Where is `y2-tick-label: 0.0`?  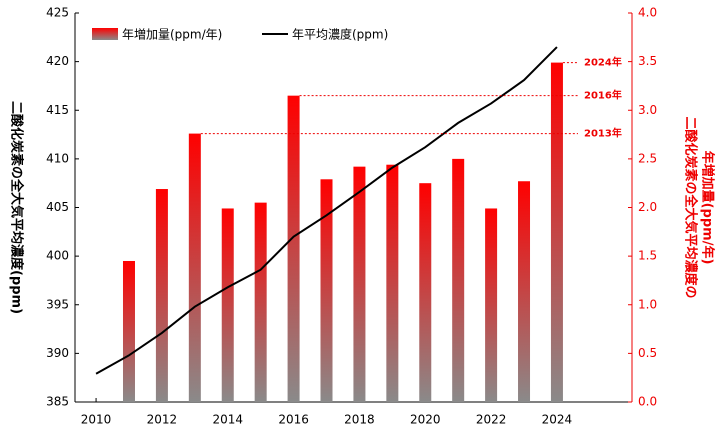 y2-tick-label: 0.0 is located at coordinates (647, 402).